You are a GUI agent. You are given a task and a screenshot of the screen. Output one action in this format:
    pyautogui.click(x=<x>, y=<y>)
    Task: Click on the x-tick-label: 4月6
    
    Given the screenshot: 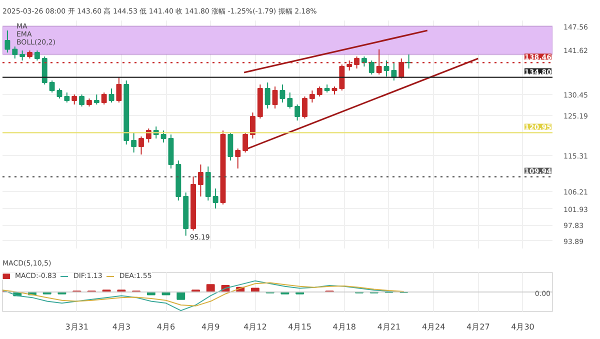 What is the action you would take?
    pyautogui.click(x=166, y=327)
    